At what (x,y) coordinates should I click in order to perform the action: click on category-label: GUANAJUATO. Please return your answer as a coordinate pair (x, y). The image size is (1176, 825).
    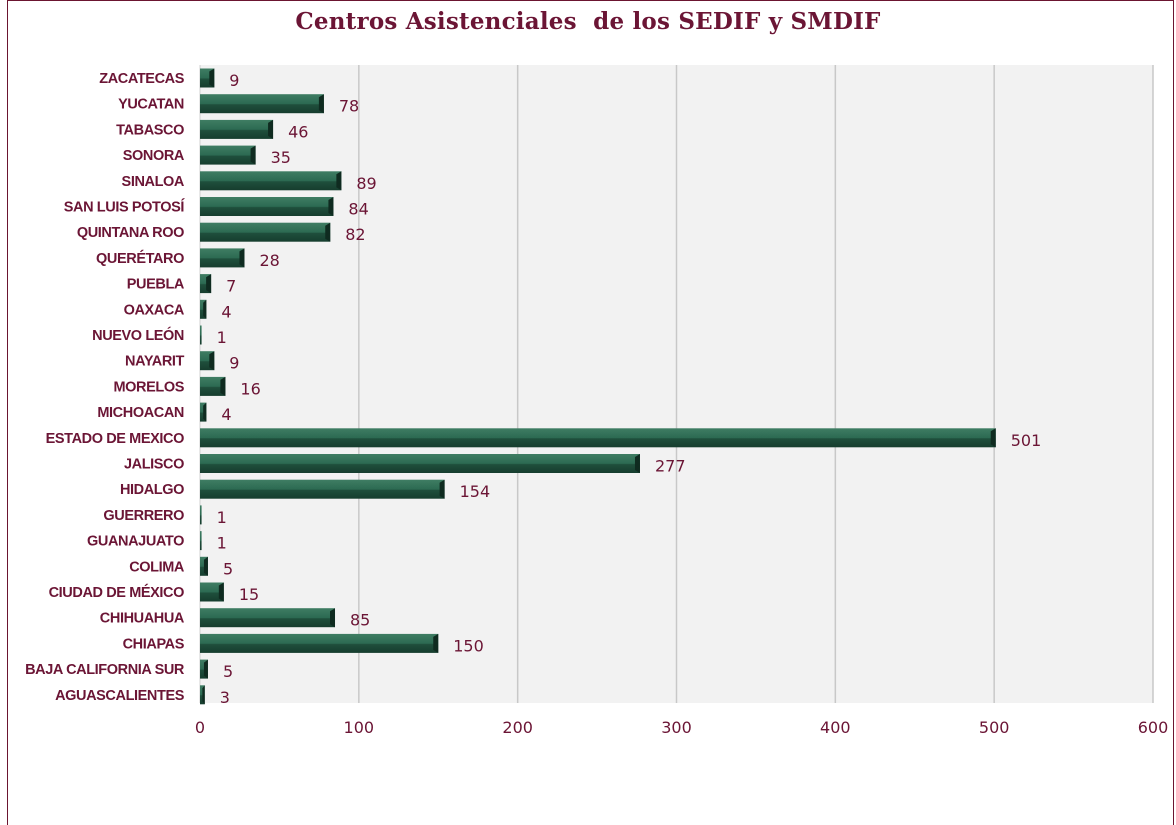
    Looking at the image, I should click on (135, 542).